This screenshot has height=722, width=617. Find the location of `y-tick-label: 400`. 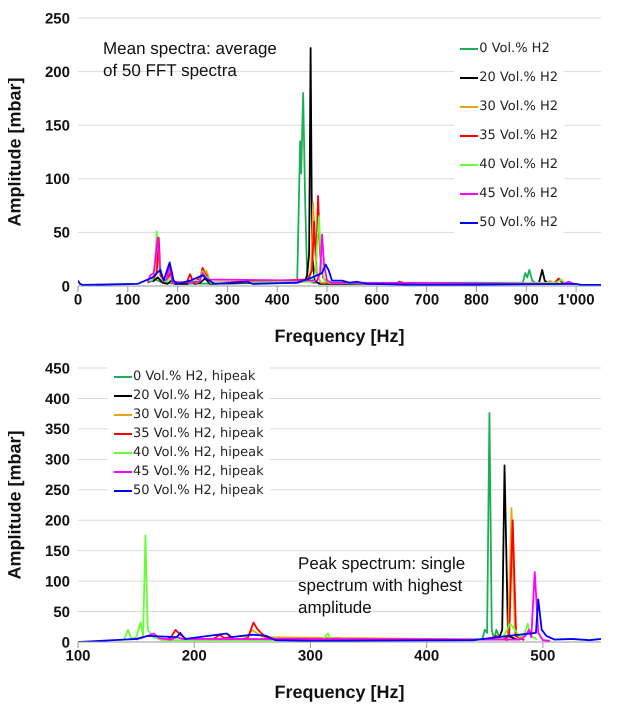

y-tick-label: 400 is located at coordinates (57, 399).